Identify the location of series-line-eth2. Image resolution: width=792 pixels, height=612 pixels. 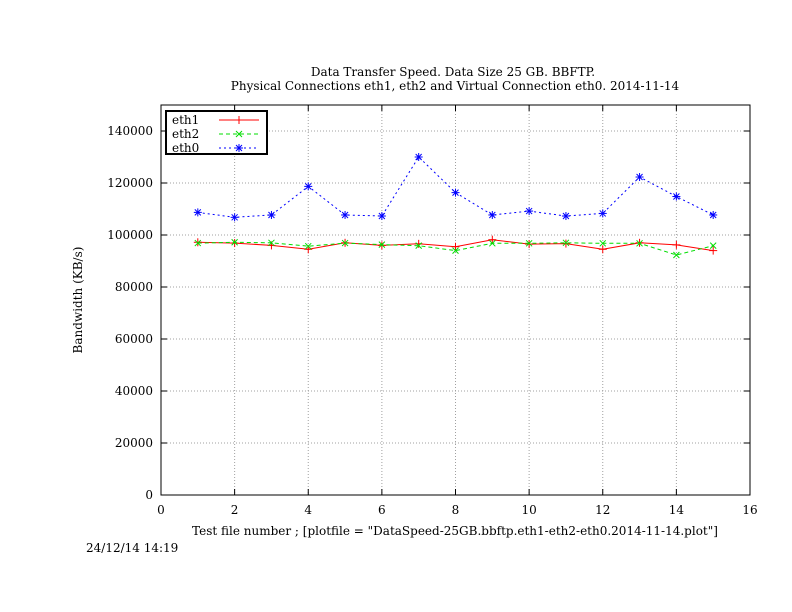
(455, 248).